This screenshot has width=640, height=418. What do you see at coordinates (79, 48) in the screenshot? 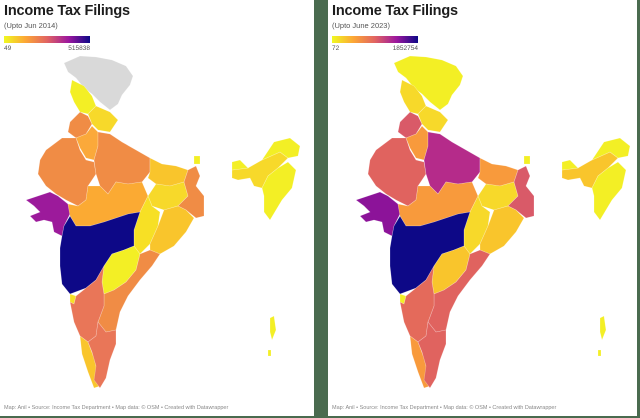
I see `legend-max-label: 515838` at bounding box center [79, 48].